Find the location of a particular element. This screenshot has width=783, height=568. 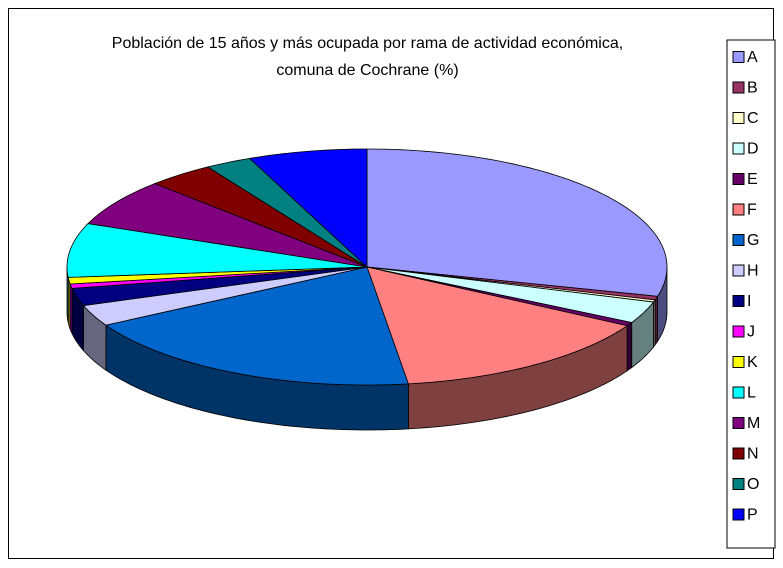

legend-label: D is located at coordinates (753, 149).